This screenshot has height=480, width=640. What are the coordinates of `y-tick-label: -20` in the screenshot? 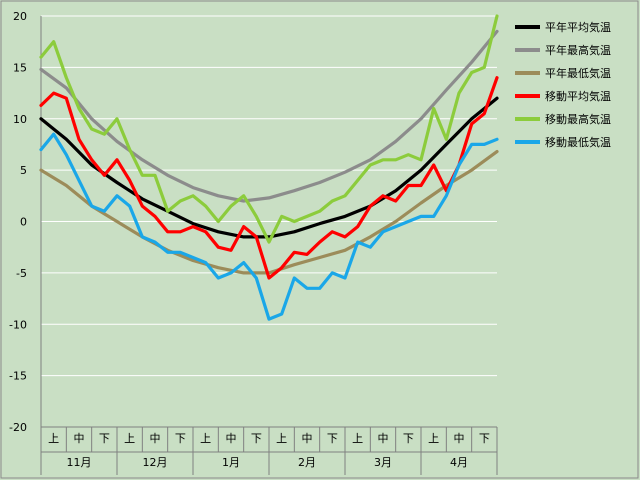 It's located at (18, 427).